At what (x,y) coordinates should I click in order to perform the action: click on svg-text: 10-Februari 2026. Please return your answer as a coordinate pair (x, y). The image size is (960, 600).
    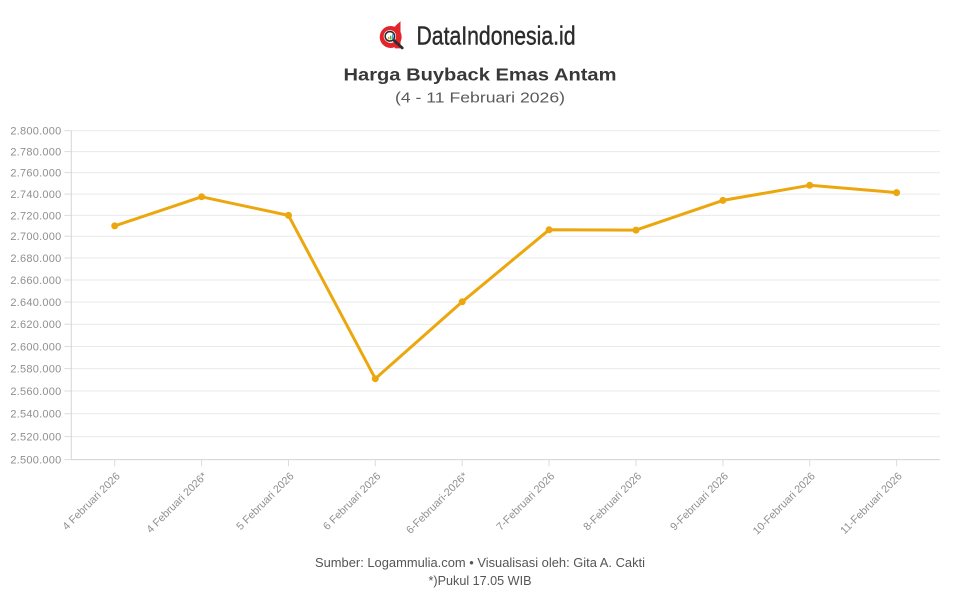
    Looking at the image, I should click on (784, 503).